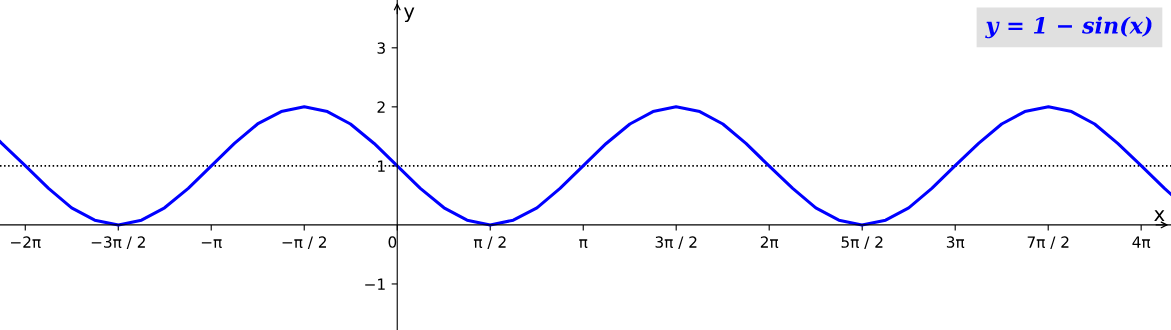 The image size is (1171, 330). Describe the element at coordinates (381, 166) in the screenshot. I see `y-tick-label: 1` at that location.